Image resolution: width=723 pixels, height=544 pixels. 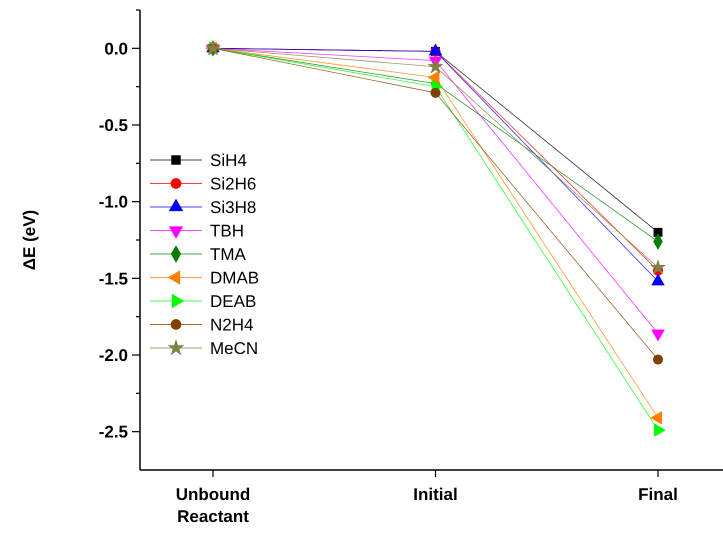 What do you see at coordinates (29, 240) in the screenshot?
I see `y-axis-title: ΔE (eV)` at bounding box center [29, 240].